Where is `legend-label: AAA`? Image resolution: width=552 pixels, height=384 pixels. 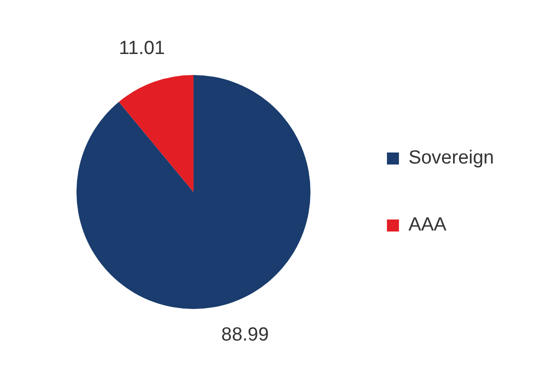 legend-label: AAA is located at coordinates (427, 225).